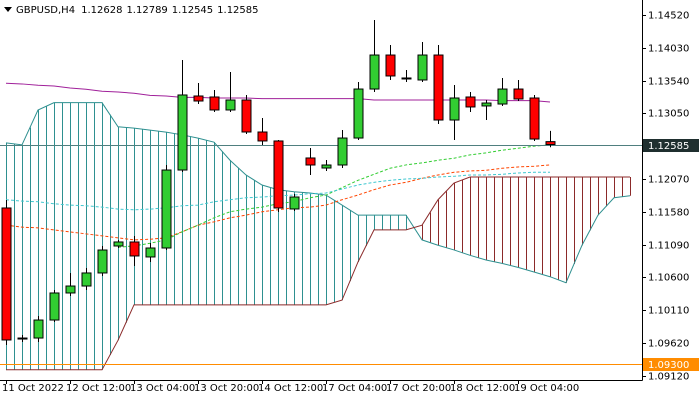 The width and height of the screenshot is (700, 400). I want to click on x-tick-label: 17 Oct 20:00, so click(418, 388).